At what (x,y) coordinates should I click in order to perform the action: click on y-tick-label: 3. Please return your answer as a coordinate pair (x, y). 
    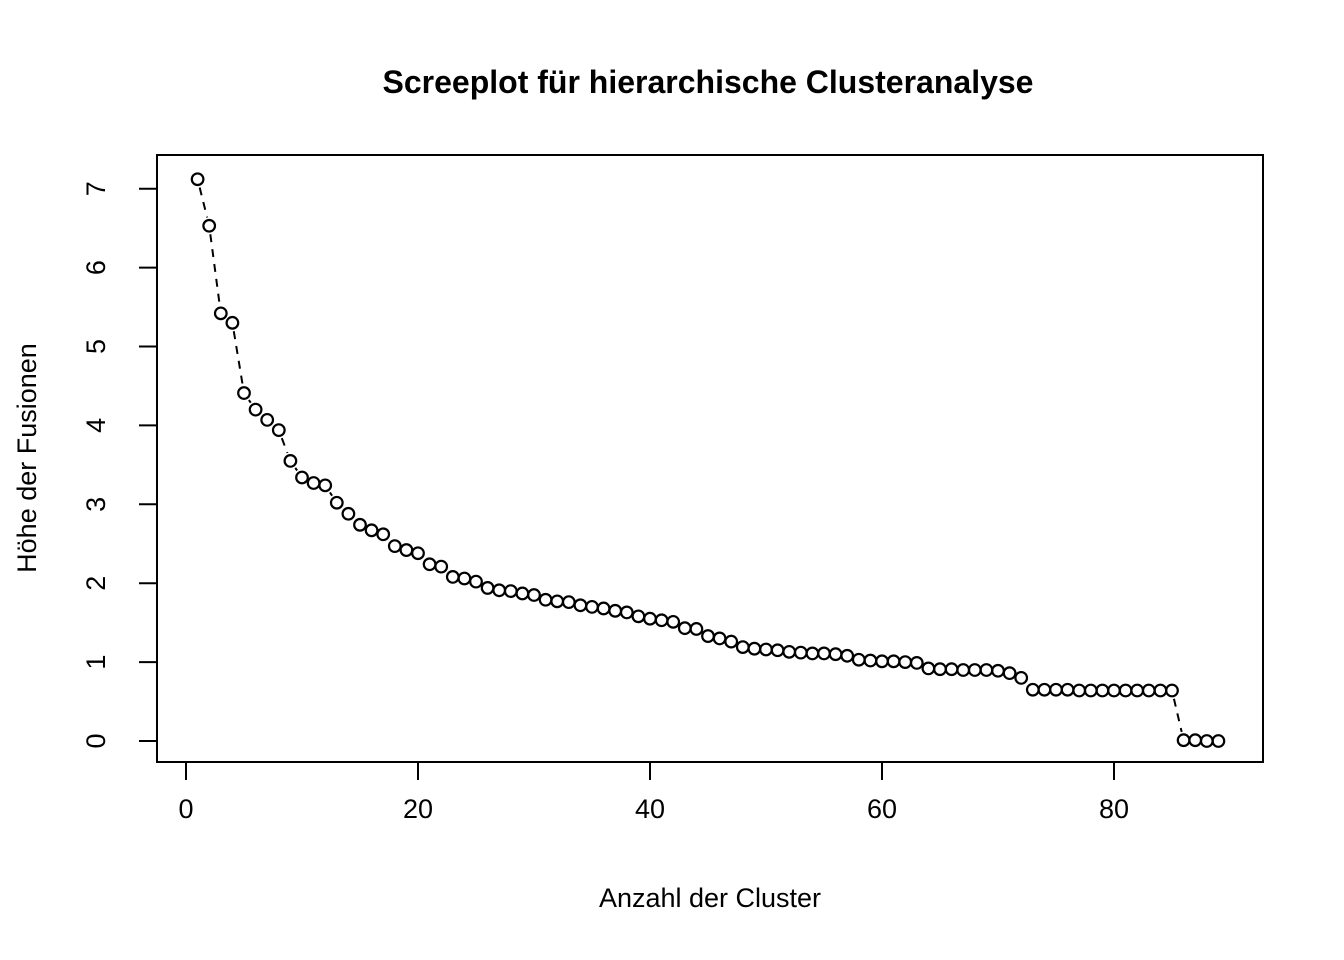
    Looking at the image, I should click on (96, 504).